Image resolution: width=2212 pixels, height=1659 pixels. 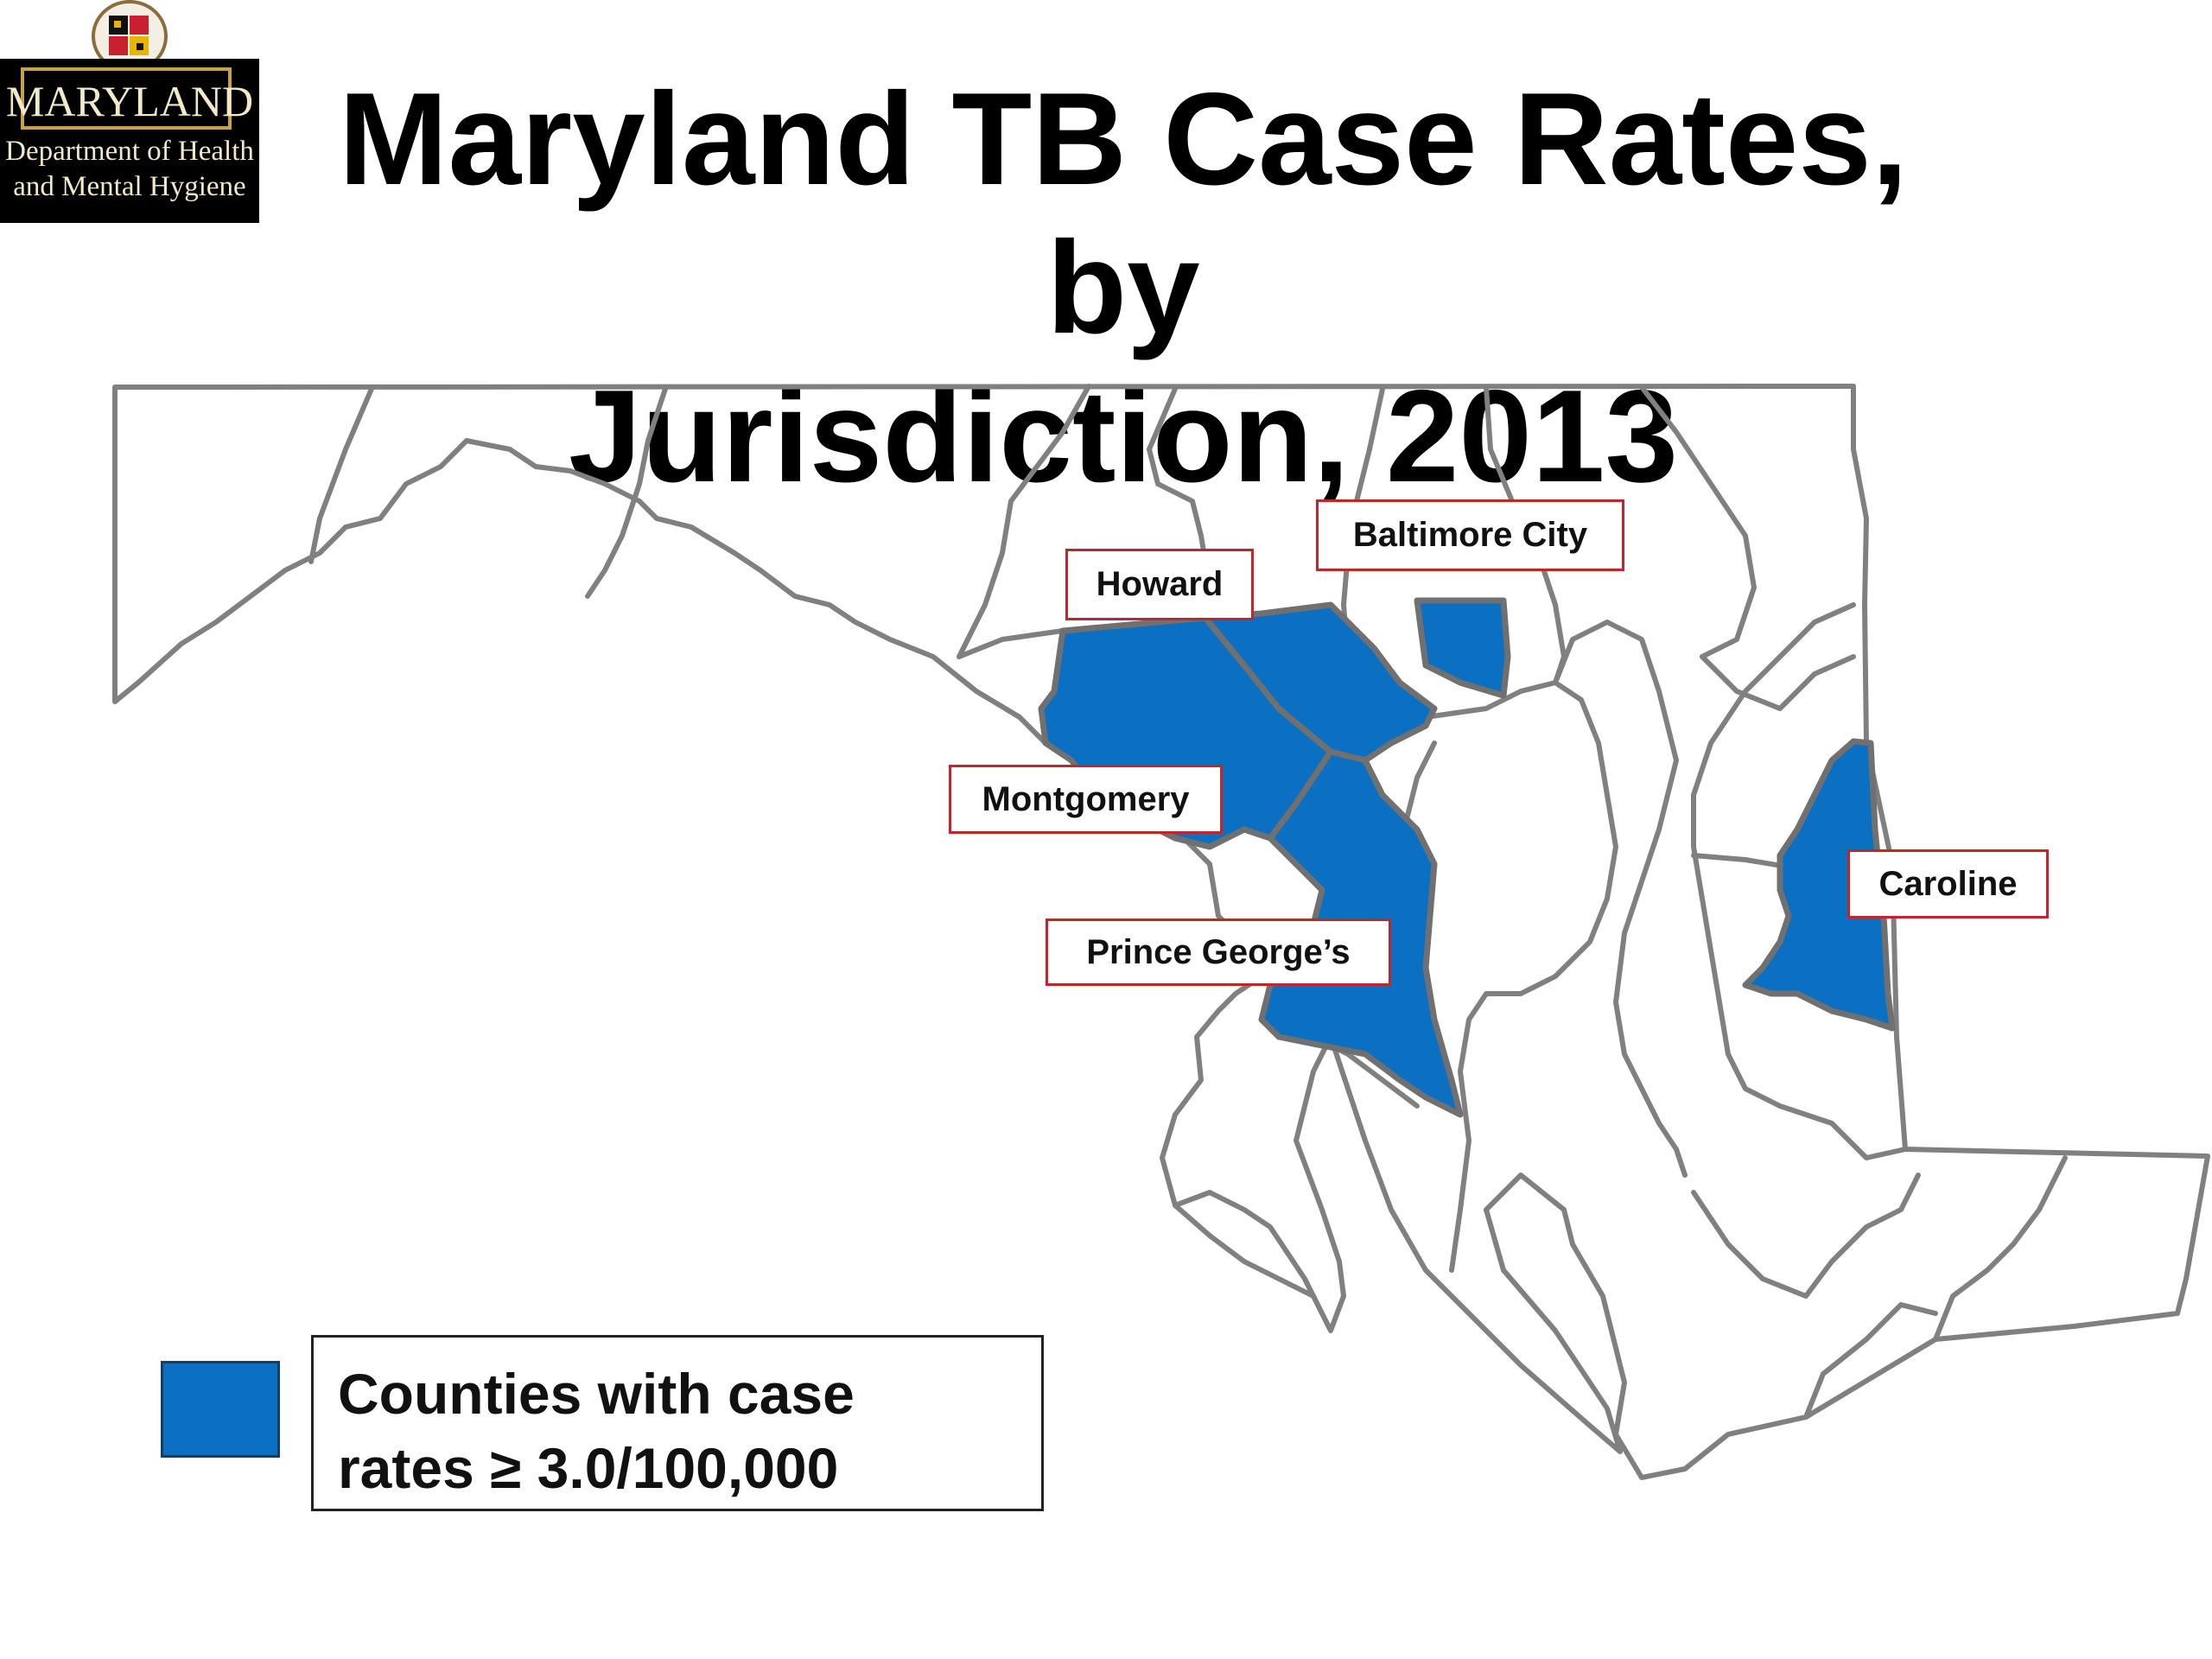 What do you see at coordinates (220, 1409) in the screenshot?
I see `legend-swatch` at bounding box center [220, 1409].